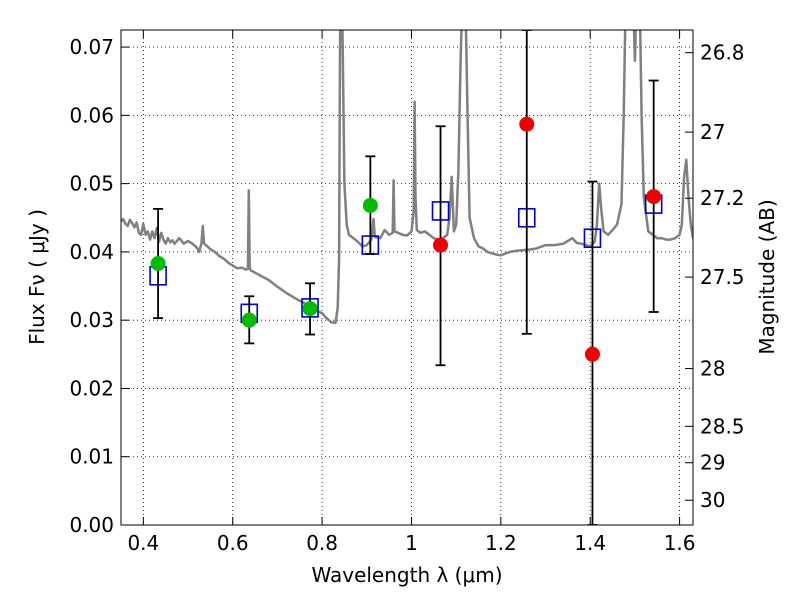 This screenshot has width=800, height=600. Describe the element at coordinates (143, 543) in the screenshot. I see `x-tick-label: 0.4` at that location.